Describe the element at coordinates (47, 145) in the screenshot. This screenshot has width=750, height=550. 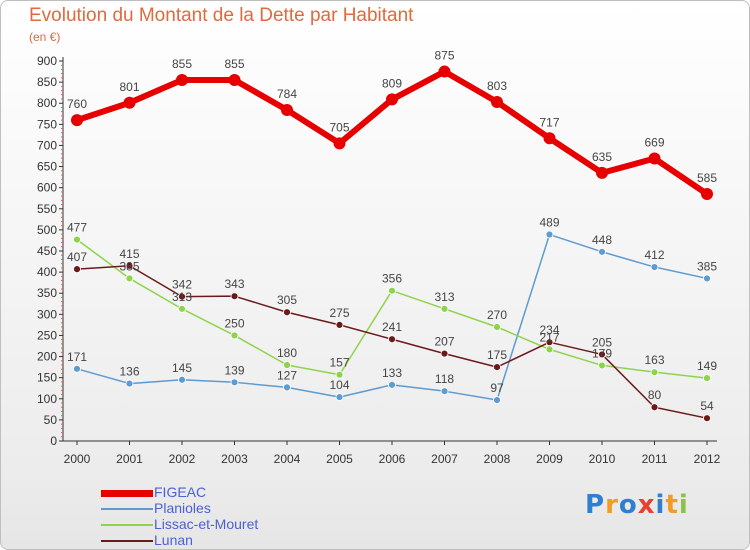
I see `y-tick-label: 700` at that location.